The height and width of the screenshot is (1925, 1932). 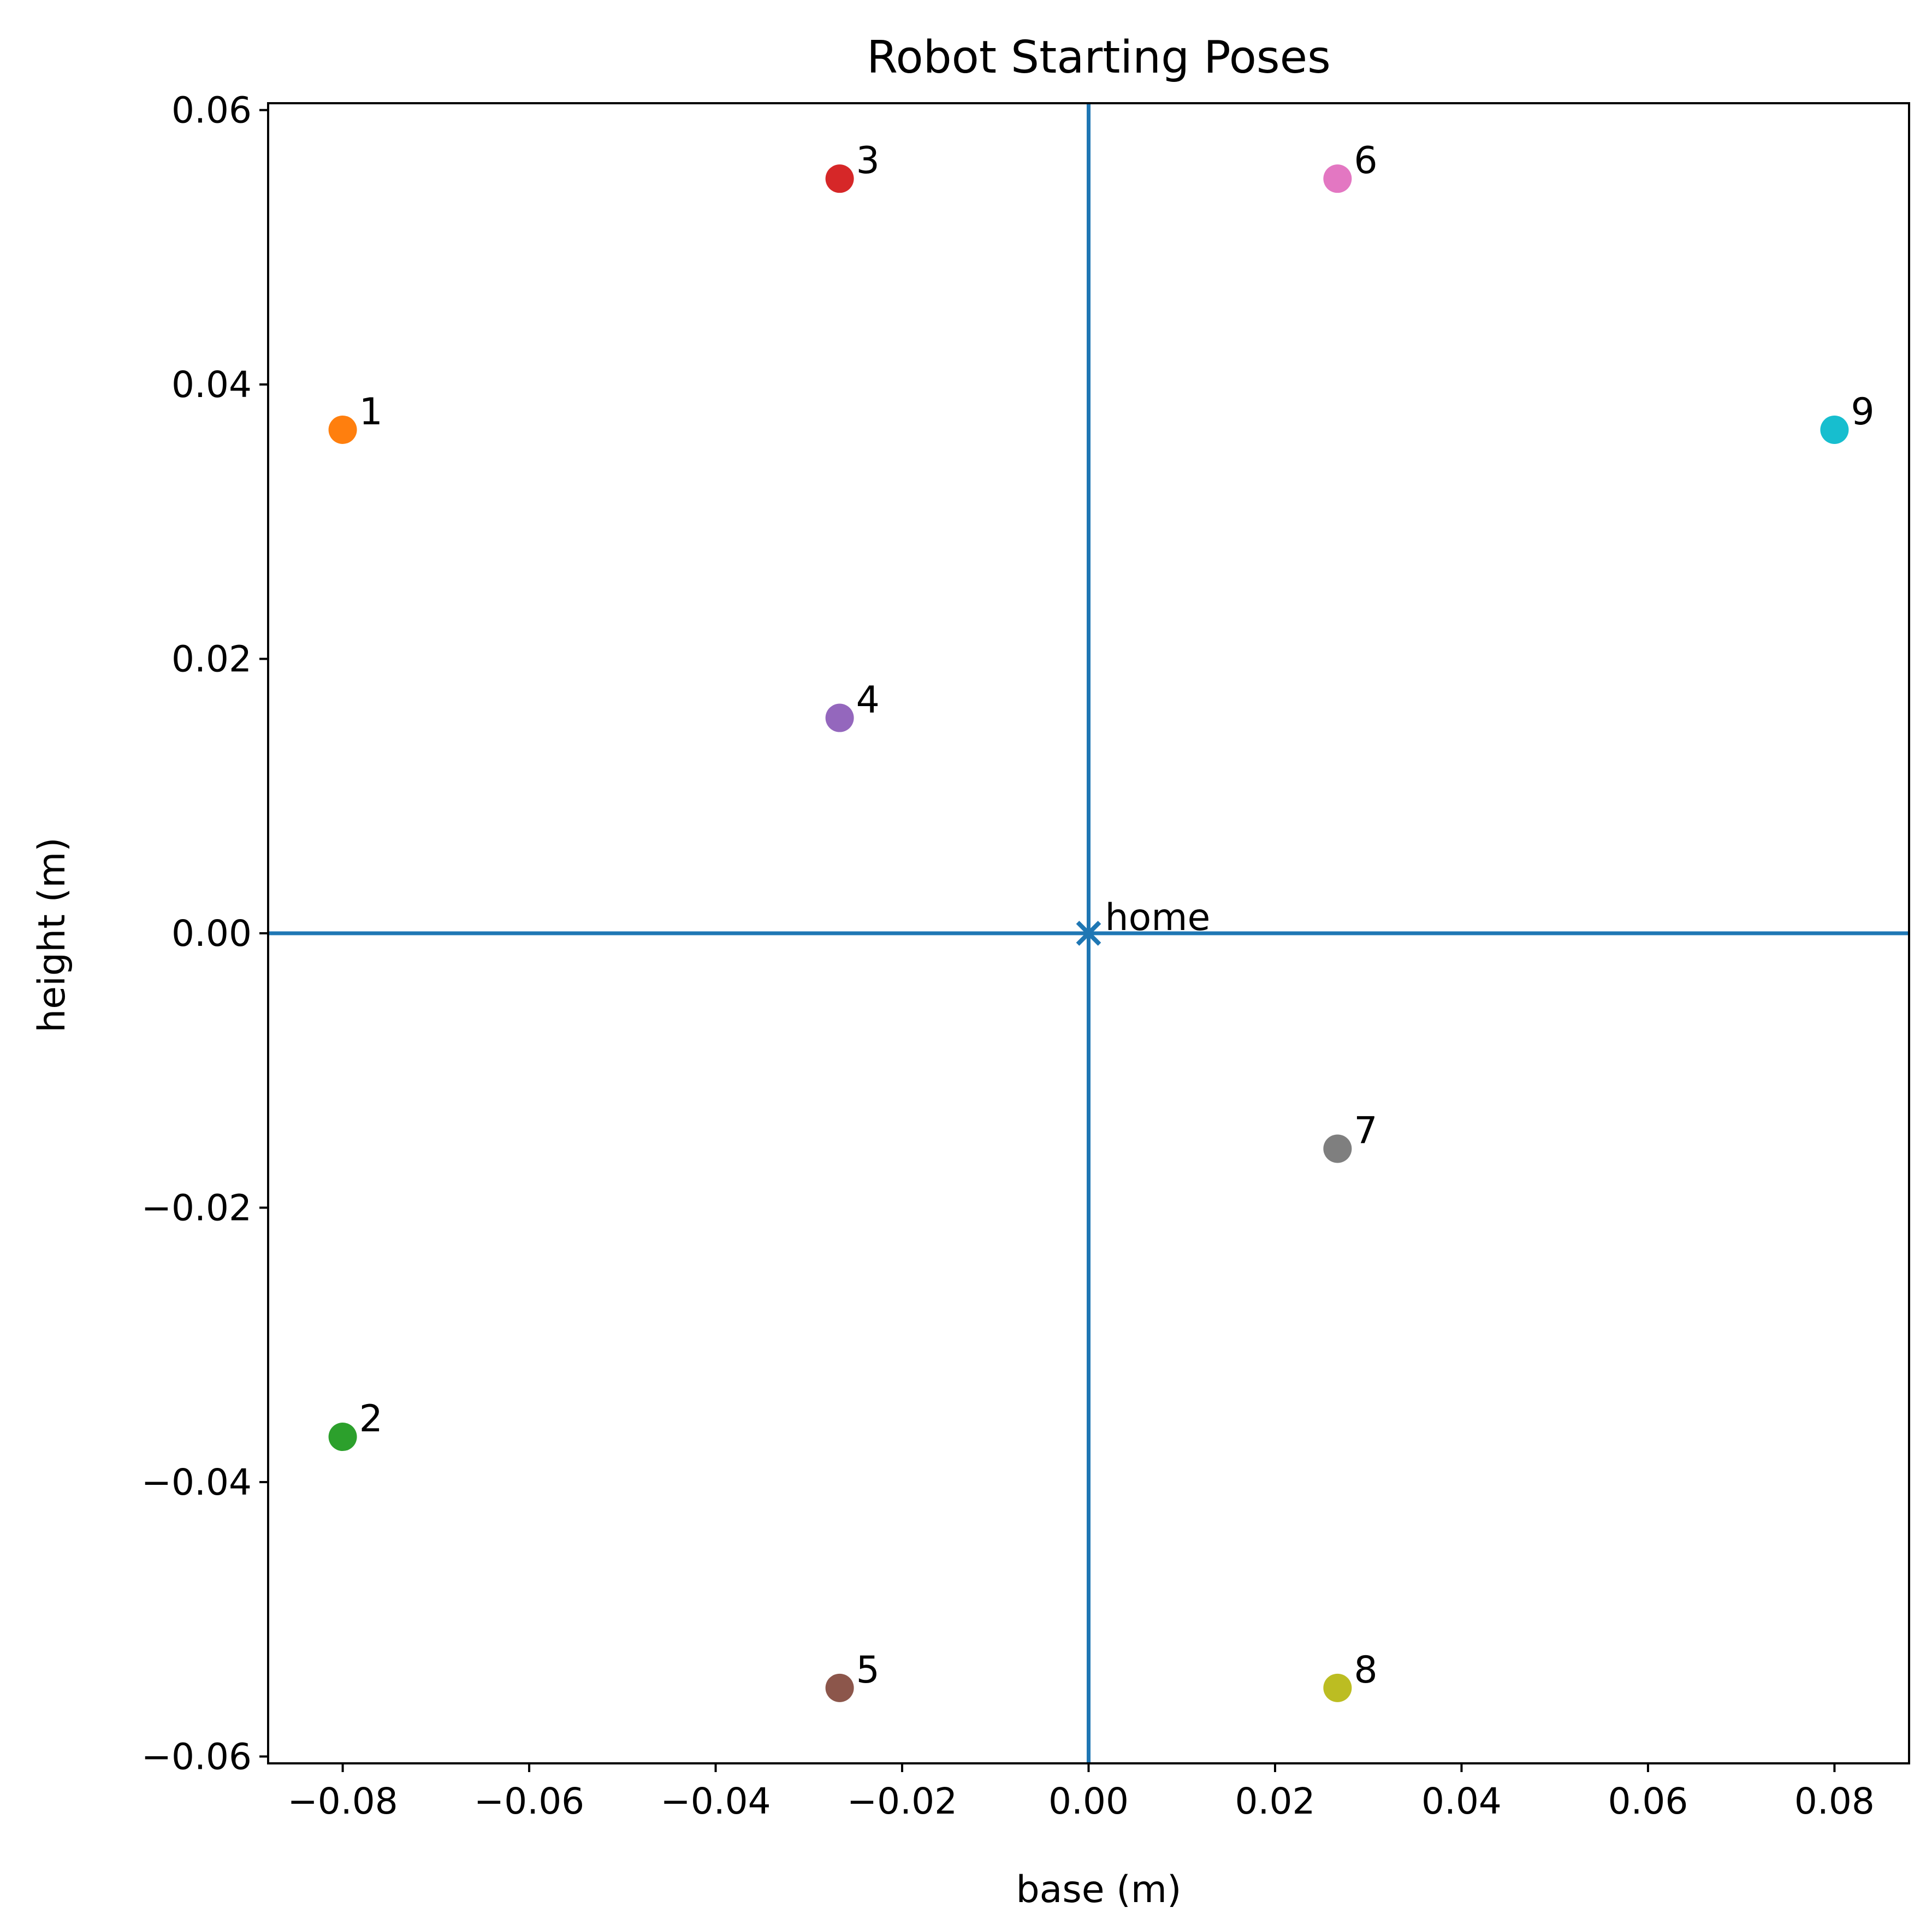 What do you see at coordinates (1099, 1889) in the screenshot?
I see `x-axis-label: base (m)` at bounding box center [1099, 1889].